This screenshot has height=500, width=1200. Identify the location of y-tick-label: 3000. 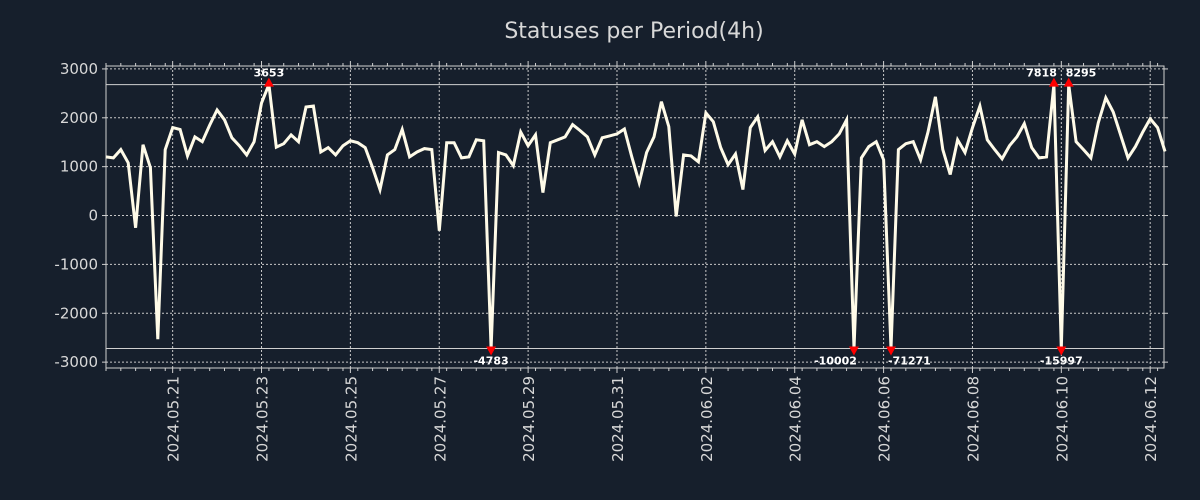
(79, 69).